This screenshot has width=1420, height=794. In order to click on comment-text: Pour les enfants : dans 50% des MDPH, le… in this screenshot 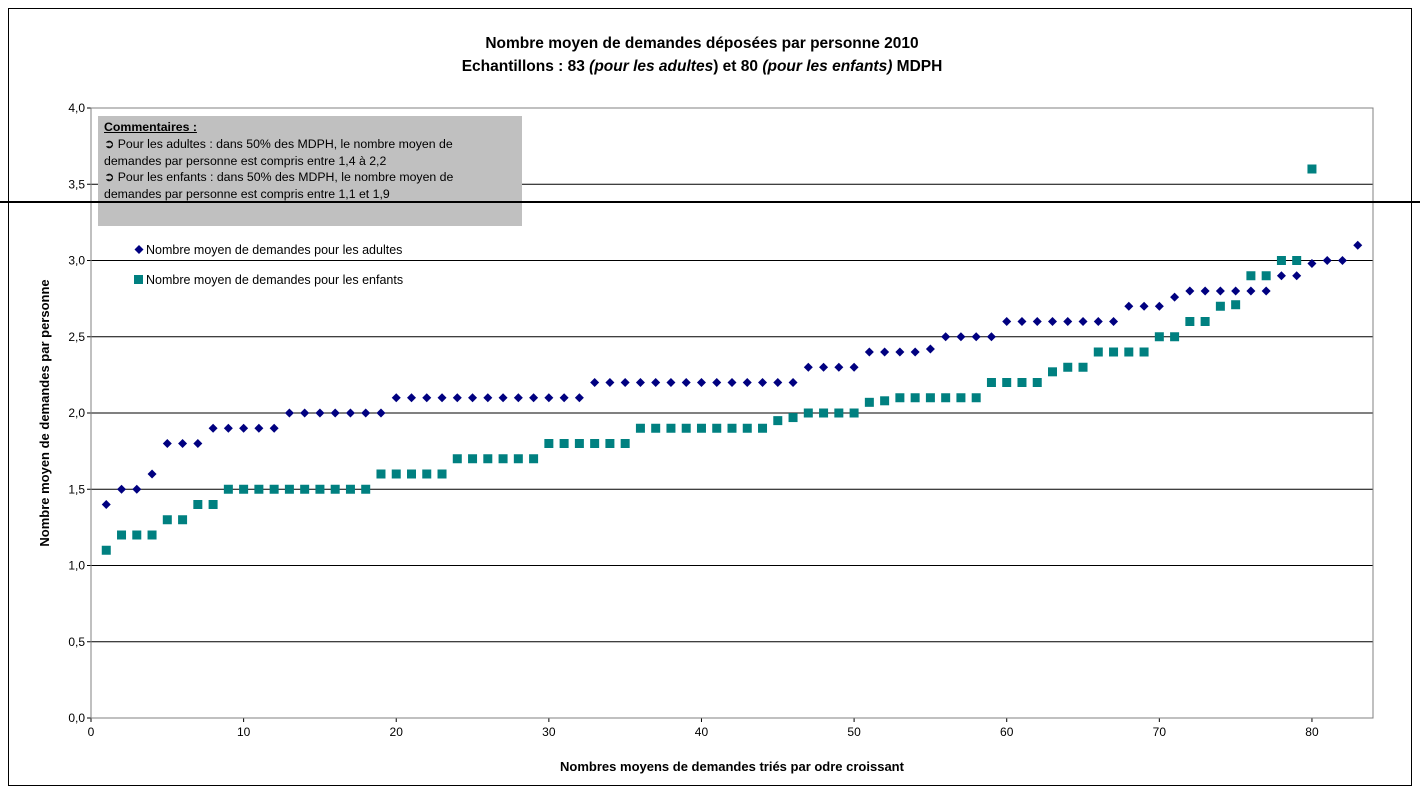, I will do `click(285, 177)`.